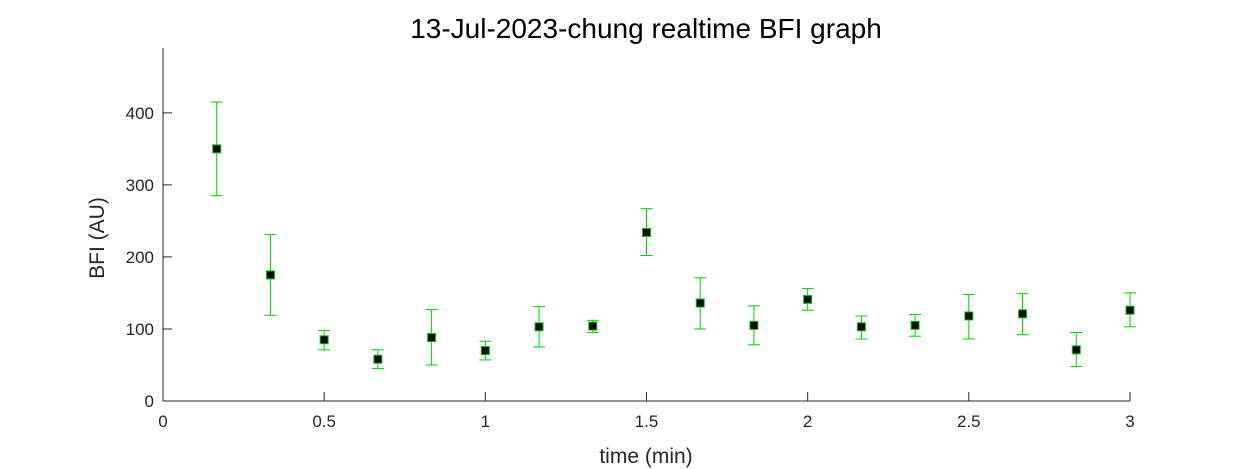  I want to click on y-tick-label: 100, so click(140, 329).